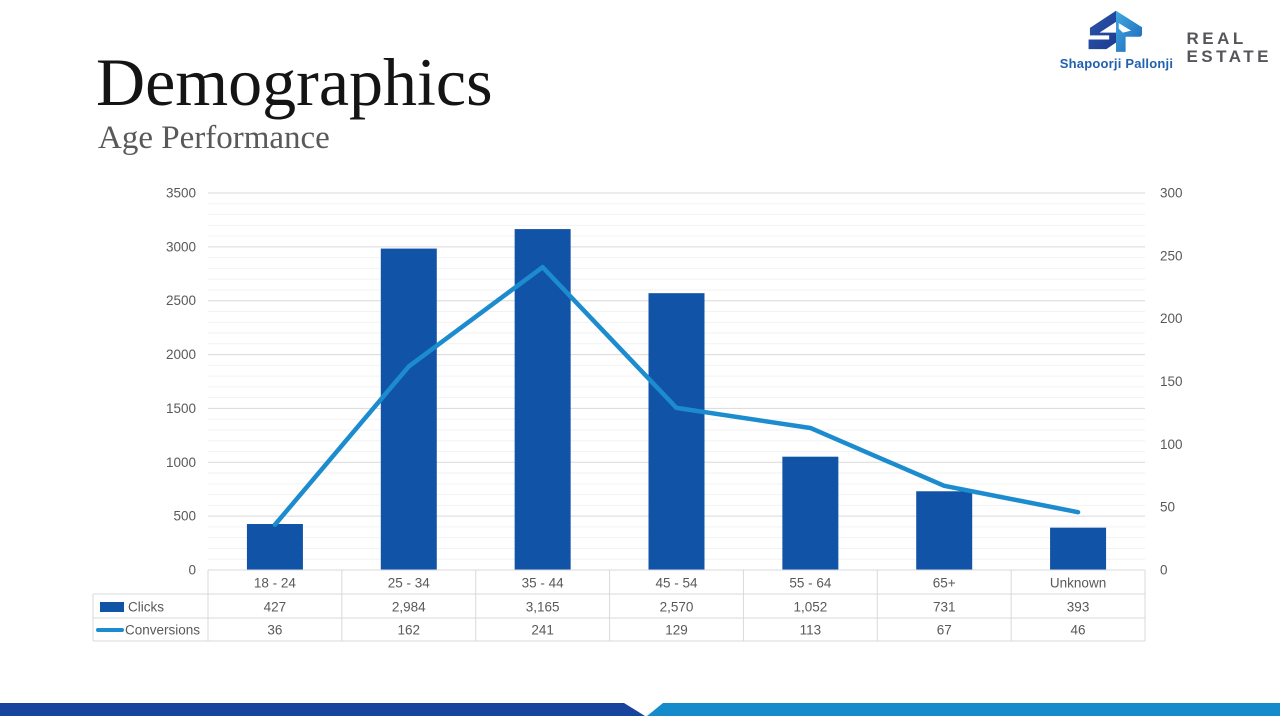 This screenshot has width=1280, height=720. What do you see at coordinates (1164, 570) in the screenshot?
I see `right-axis-tick: 0` at bounding box center [1164, 570].